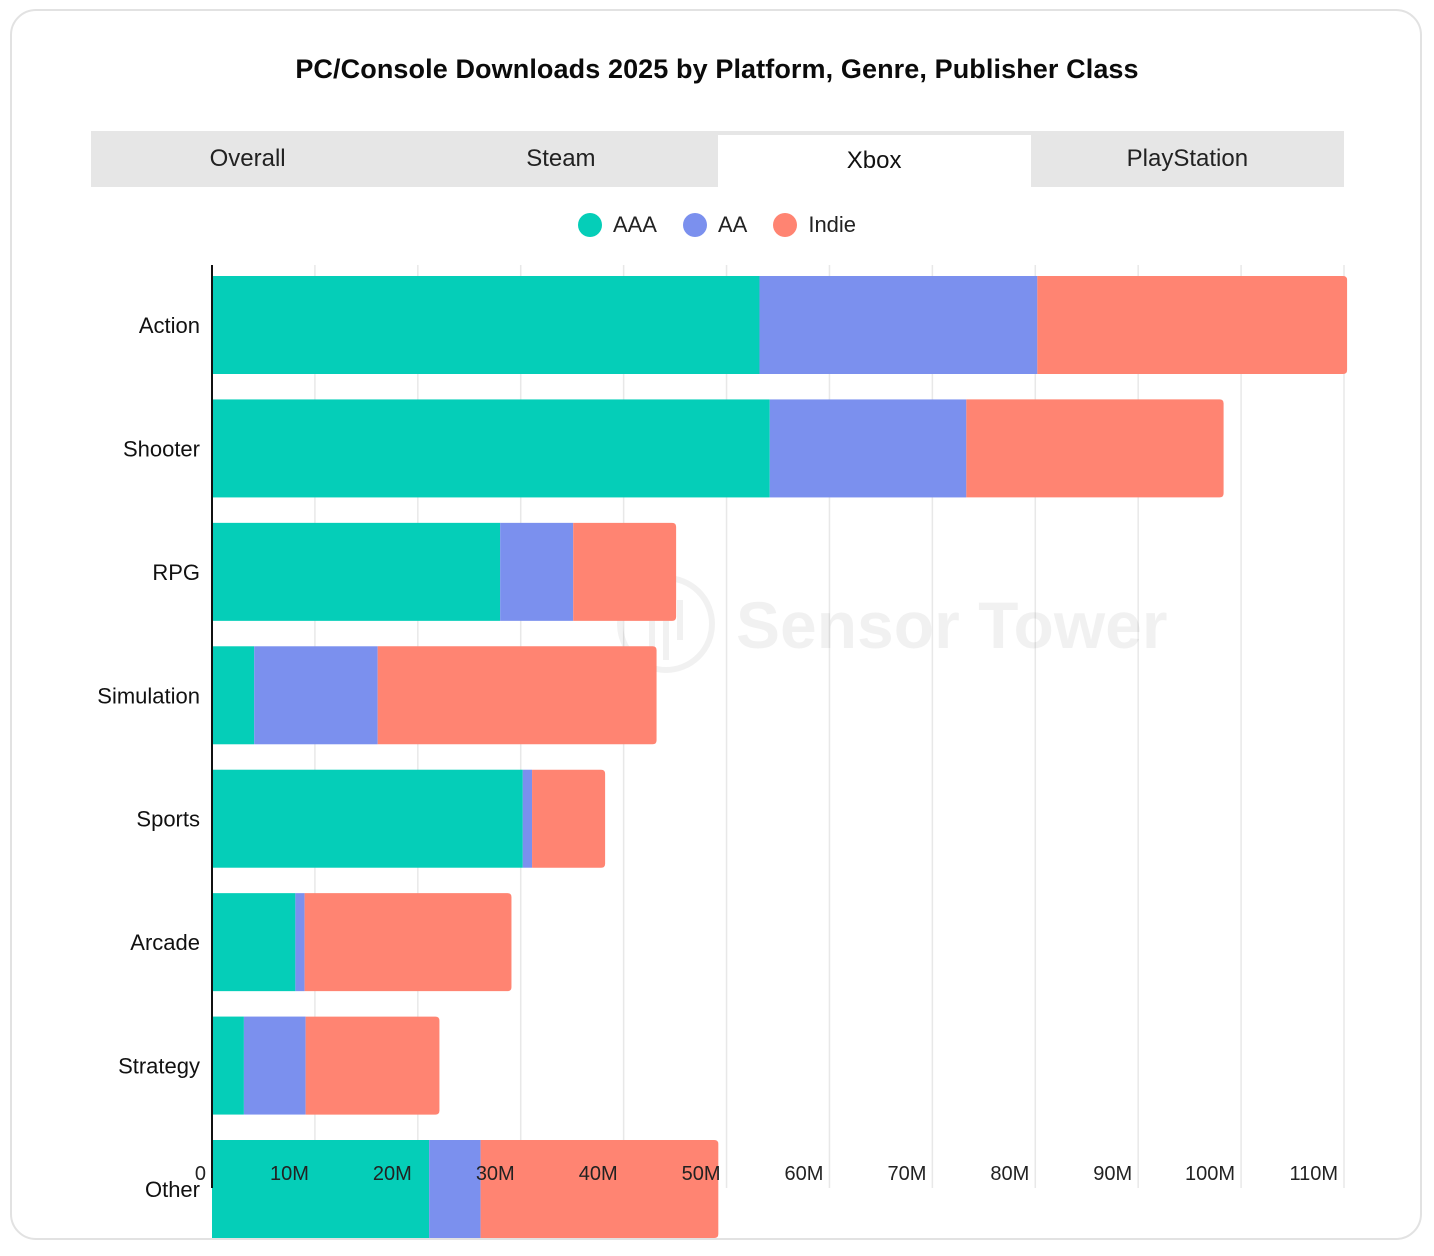  What do you see at coordinates (356, 571) in the screenshot?
I see `bar-rpg-aaa` at bounding box center [356, 571].